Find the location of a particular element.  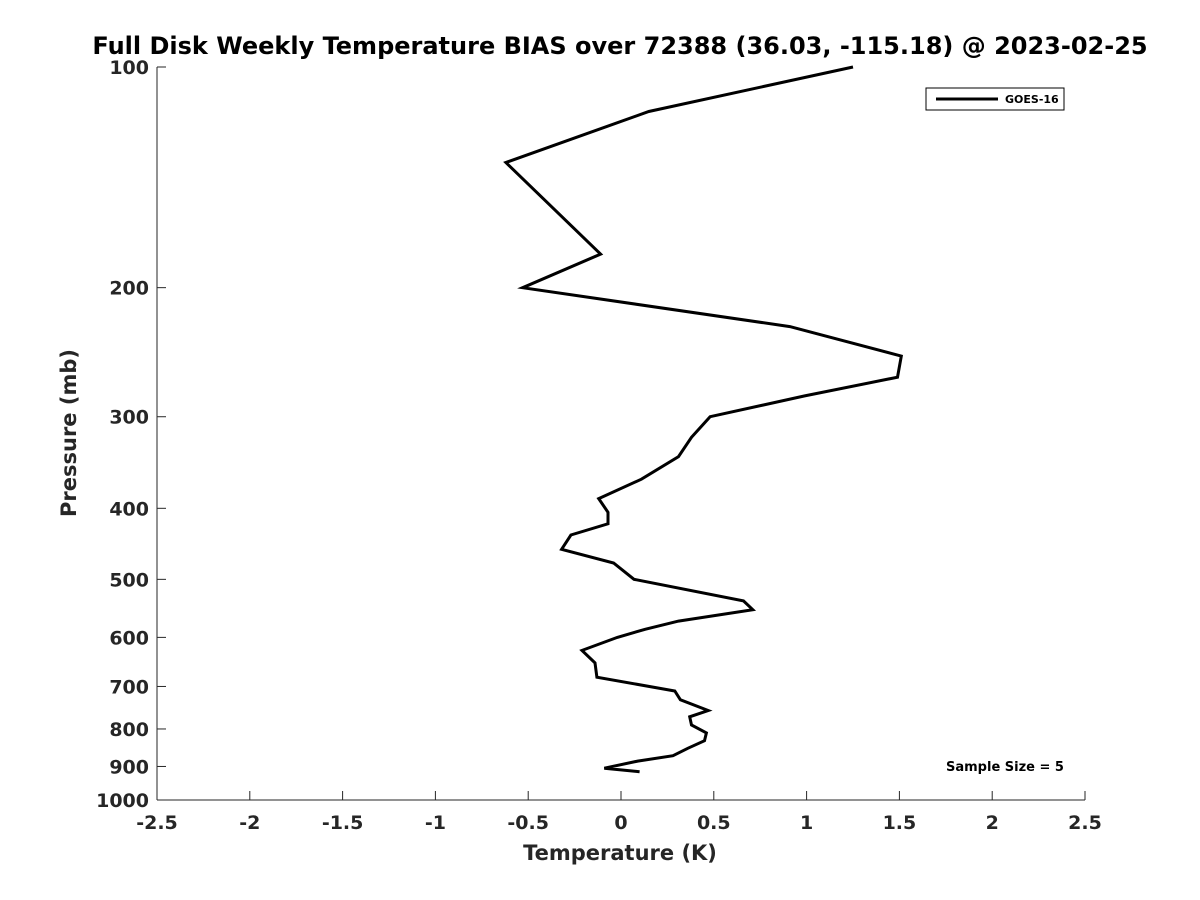

legend-entry-goes-16: GOES-16 is located at coordinates (1032, 99).